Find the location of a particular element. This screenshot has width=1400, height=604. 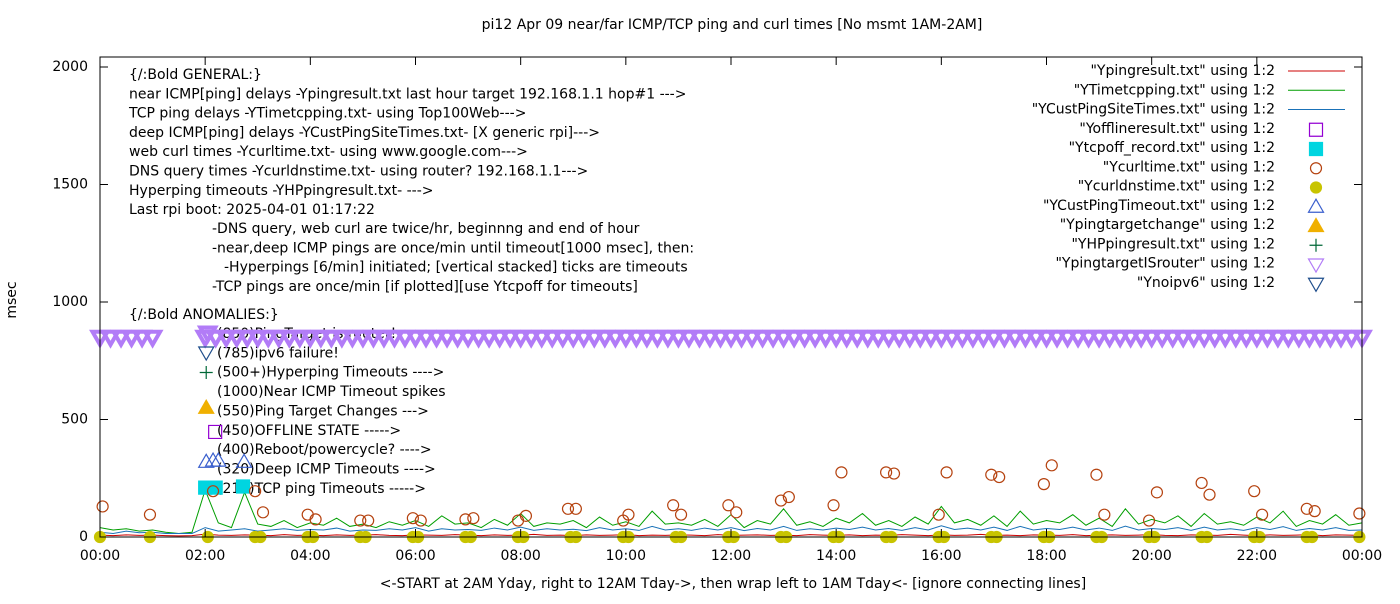

y-tick-label: 500 is located at coordinates (74, 420).